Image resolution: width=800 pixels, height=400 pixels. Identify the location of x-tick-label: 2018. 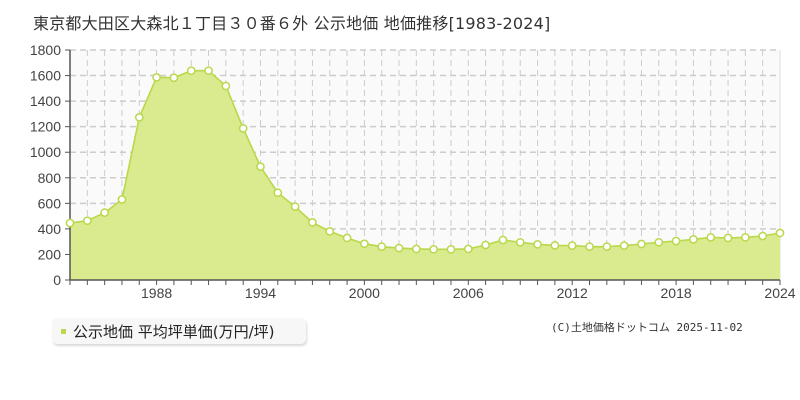
(676, 293).